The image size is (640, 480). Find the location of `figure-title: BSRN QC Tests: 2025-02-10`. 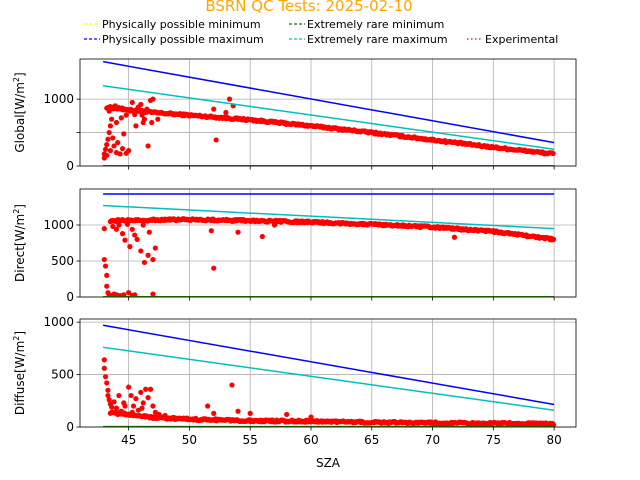

figure-title: BSRN QC Tests: 2025-02-10 is located at coordinates (308, 7).